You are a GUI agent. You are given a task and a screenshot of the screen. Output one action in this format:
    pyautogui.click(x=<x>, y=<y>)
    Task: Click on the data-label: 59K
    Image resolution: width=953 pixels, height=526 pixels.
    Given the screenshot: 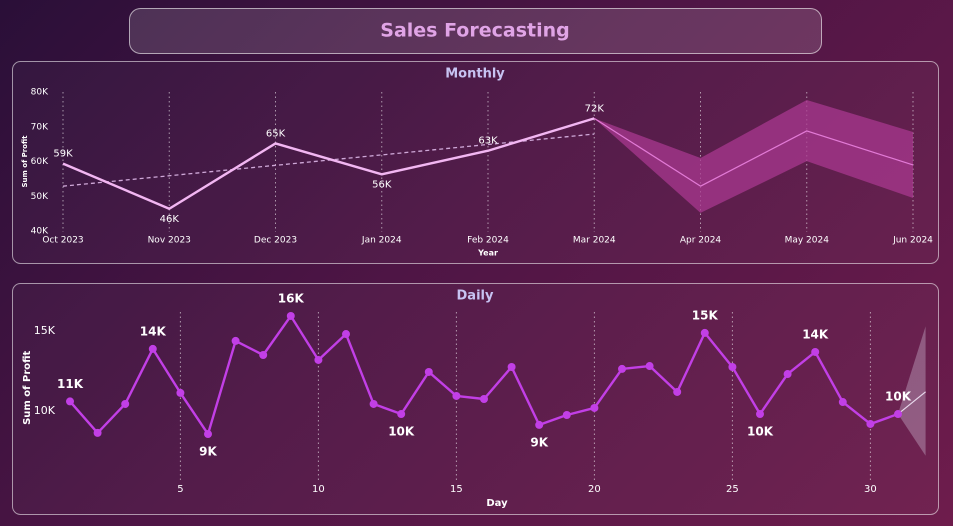 What is the action you would take?
    pyautogui.click(x=63, y=154)
    